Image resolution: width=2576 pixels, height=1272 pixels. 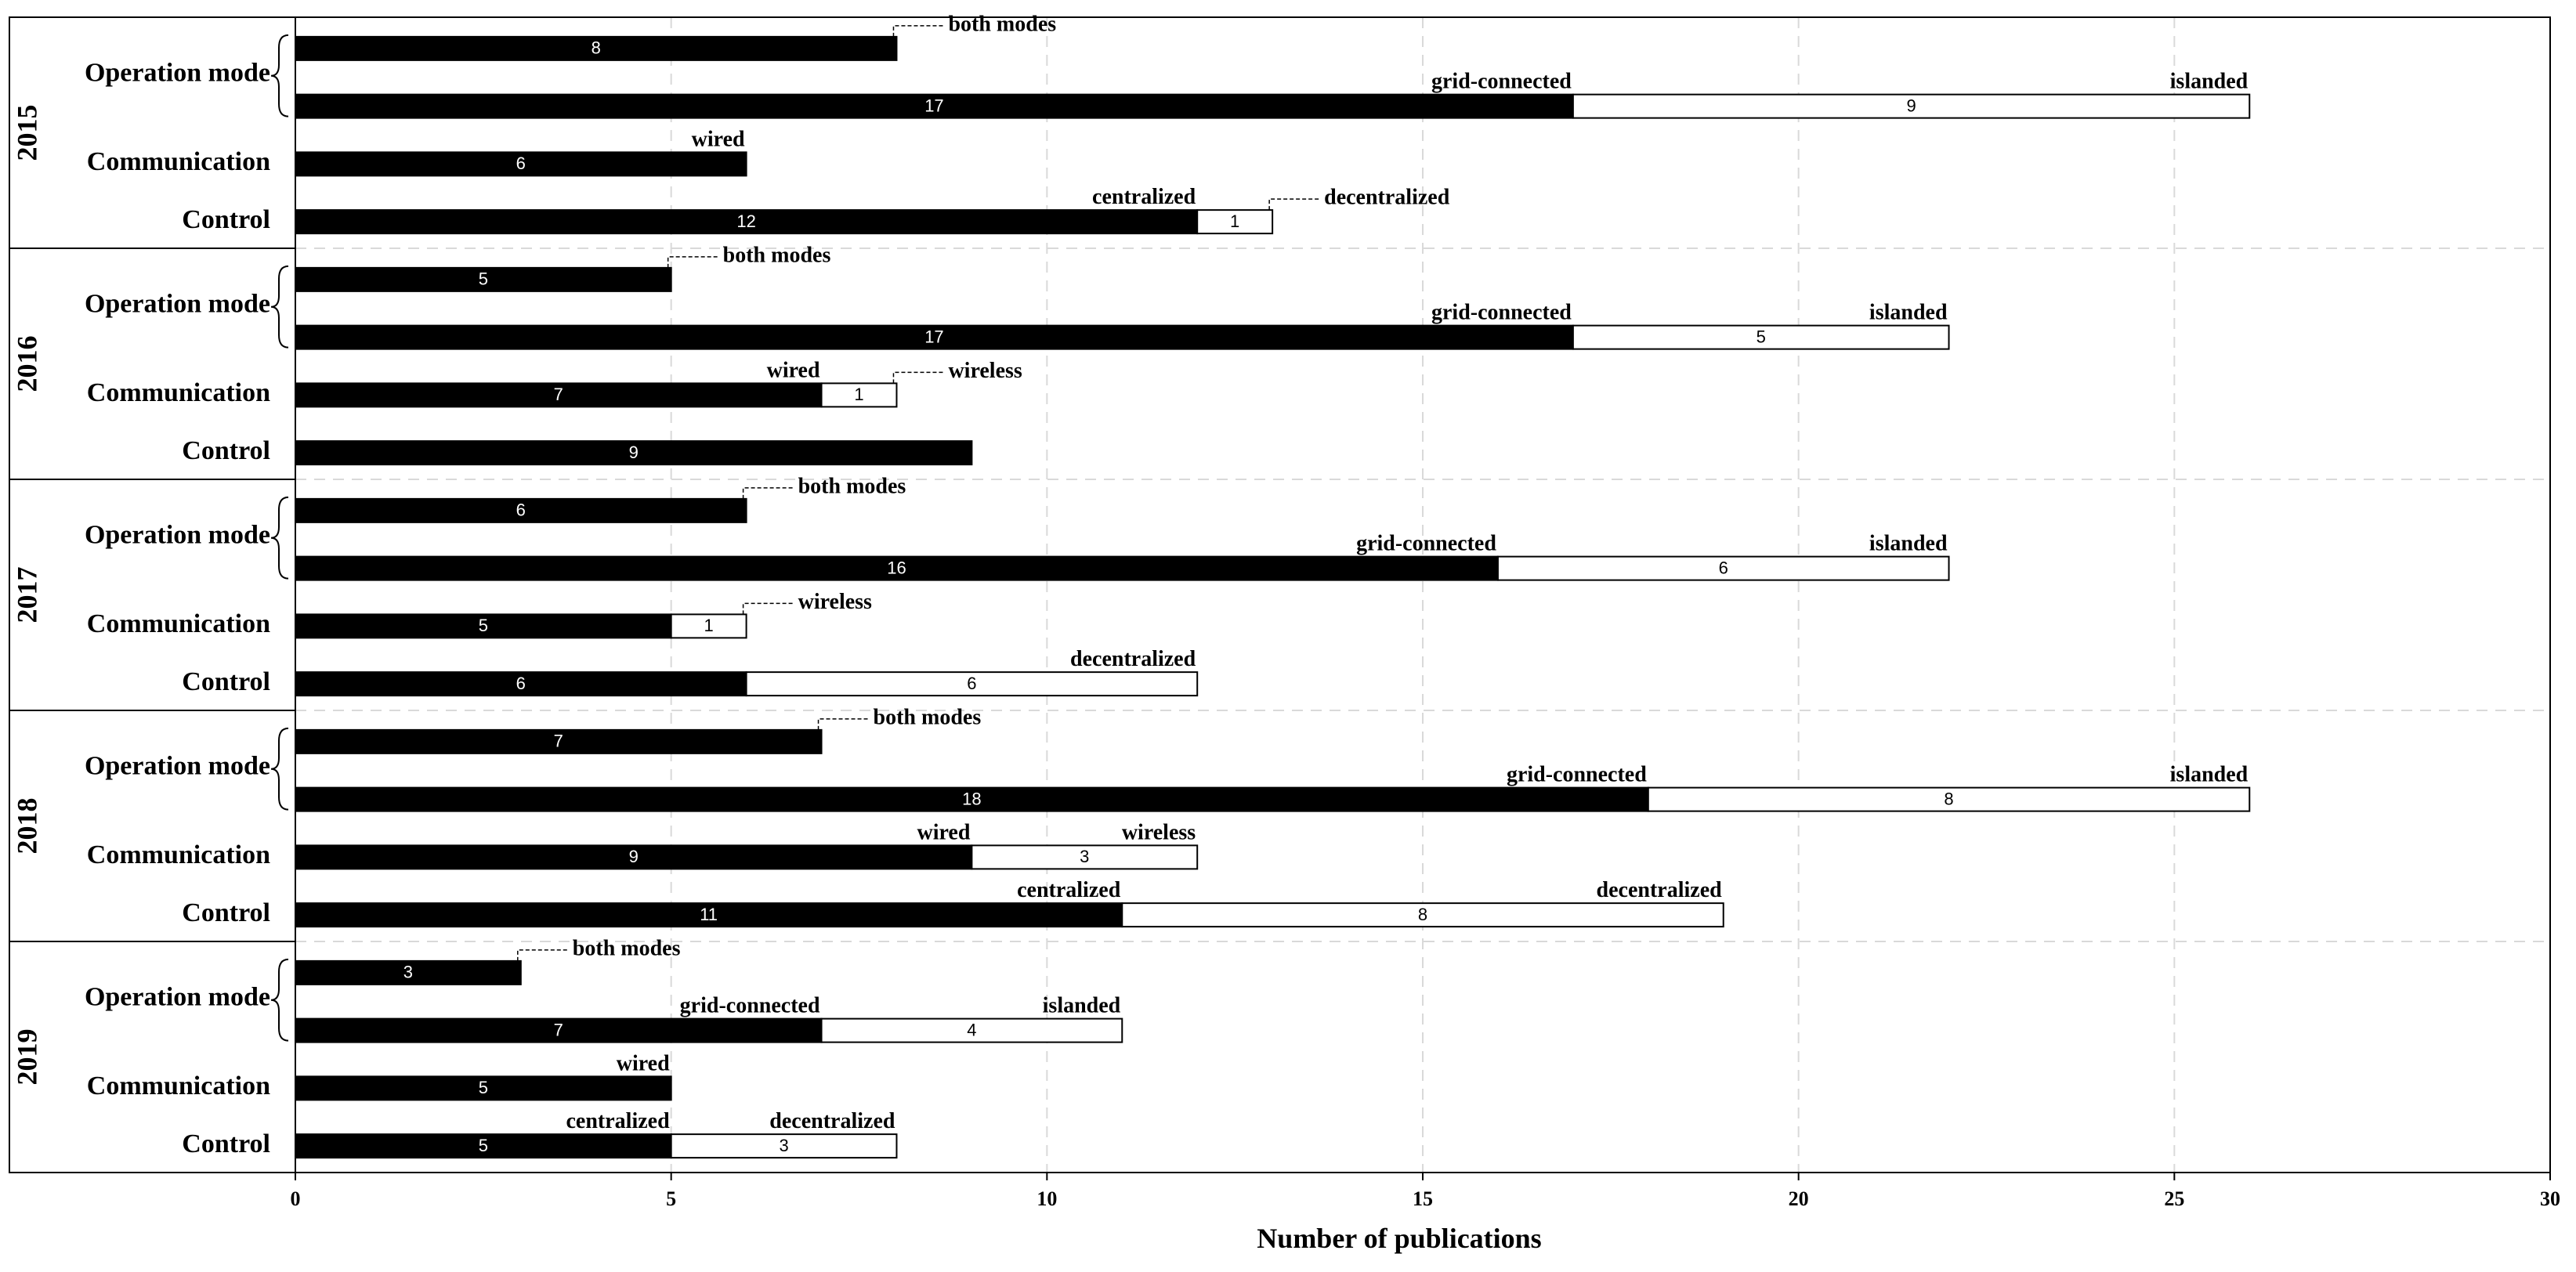 I want to click on data-label: 16, so click(x=897, y=567).